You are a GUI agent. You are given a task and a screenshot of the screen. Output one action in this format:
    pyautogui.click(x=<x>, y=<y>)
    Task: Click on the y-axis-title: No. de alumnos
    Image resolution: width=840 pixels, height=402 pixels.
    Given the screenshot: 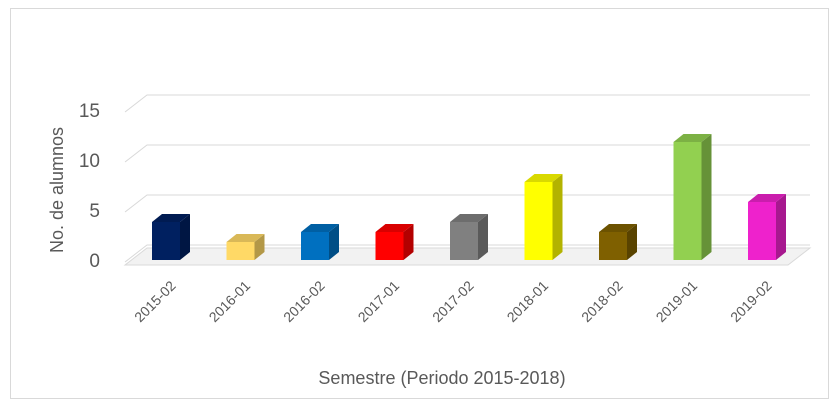 What is the action you would take?
    pyautogui.click(x=57, y=190)
    